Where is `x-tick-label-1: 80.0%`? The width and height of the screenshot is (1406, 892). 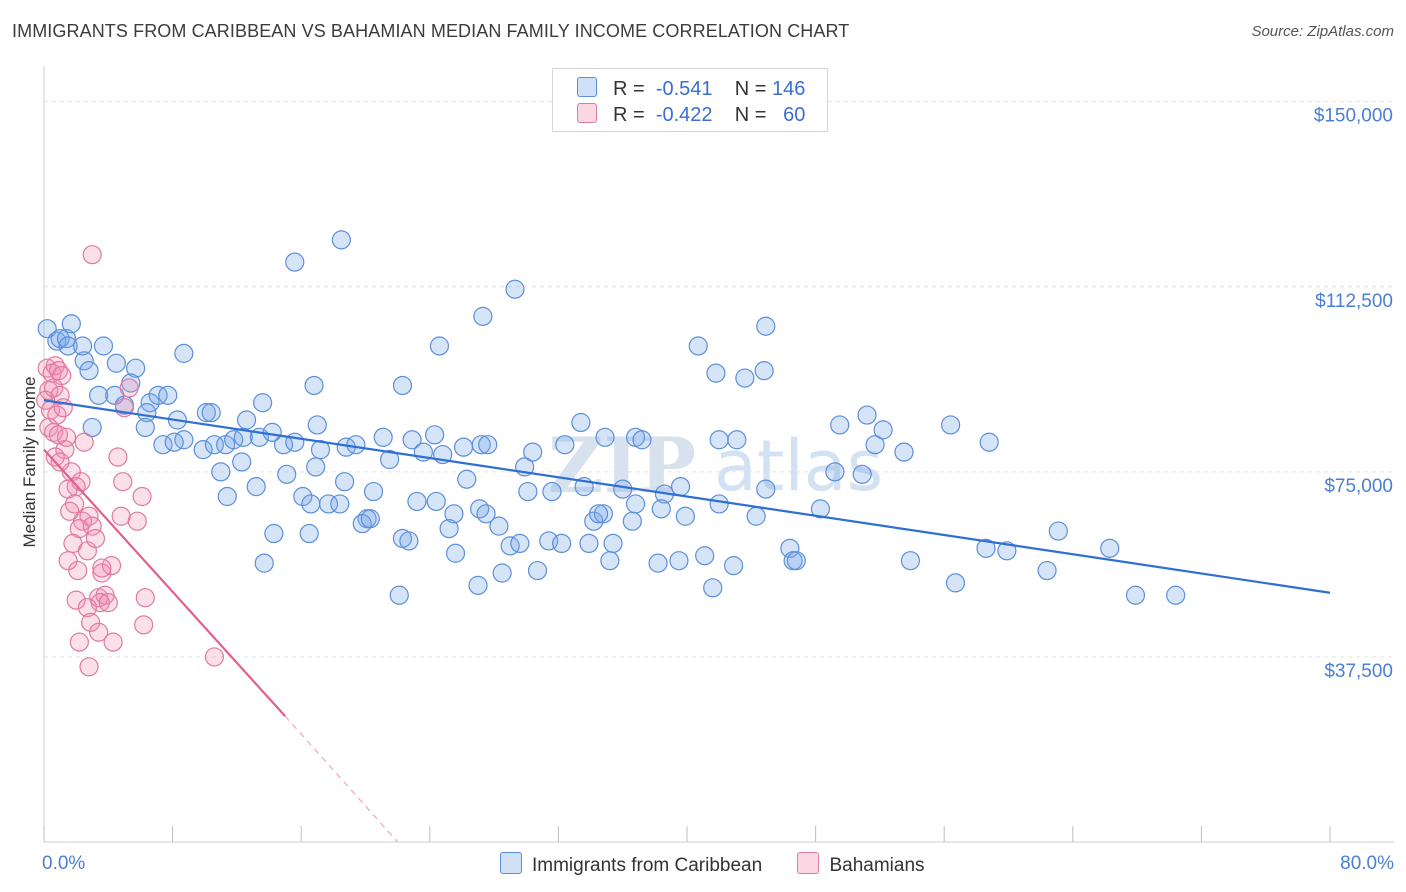 x-tick-label-1: 80.0% is located at coordinates (1367, 863).